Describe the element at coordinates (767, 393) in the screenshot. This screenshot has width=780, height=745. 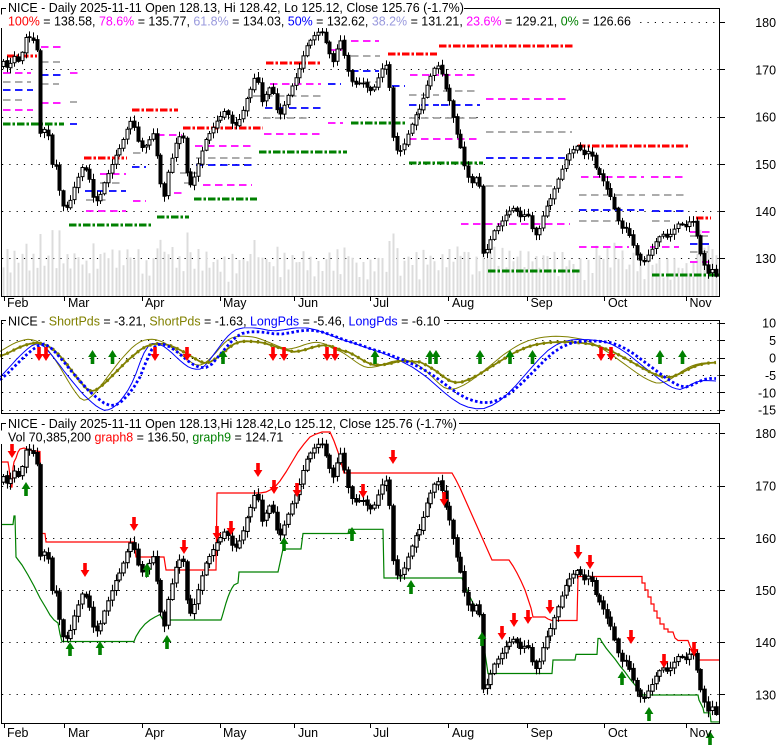
I see `svg-text: -10` at that location.